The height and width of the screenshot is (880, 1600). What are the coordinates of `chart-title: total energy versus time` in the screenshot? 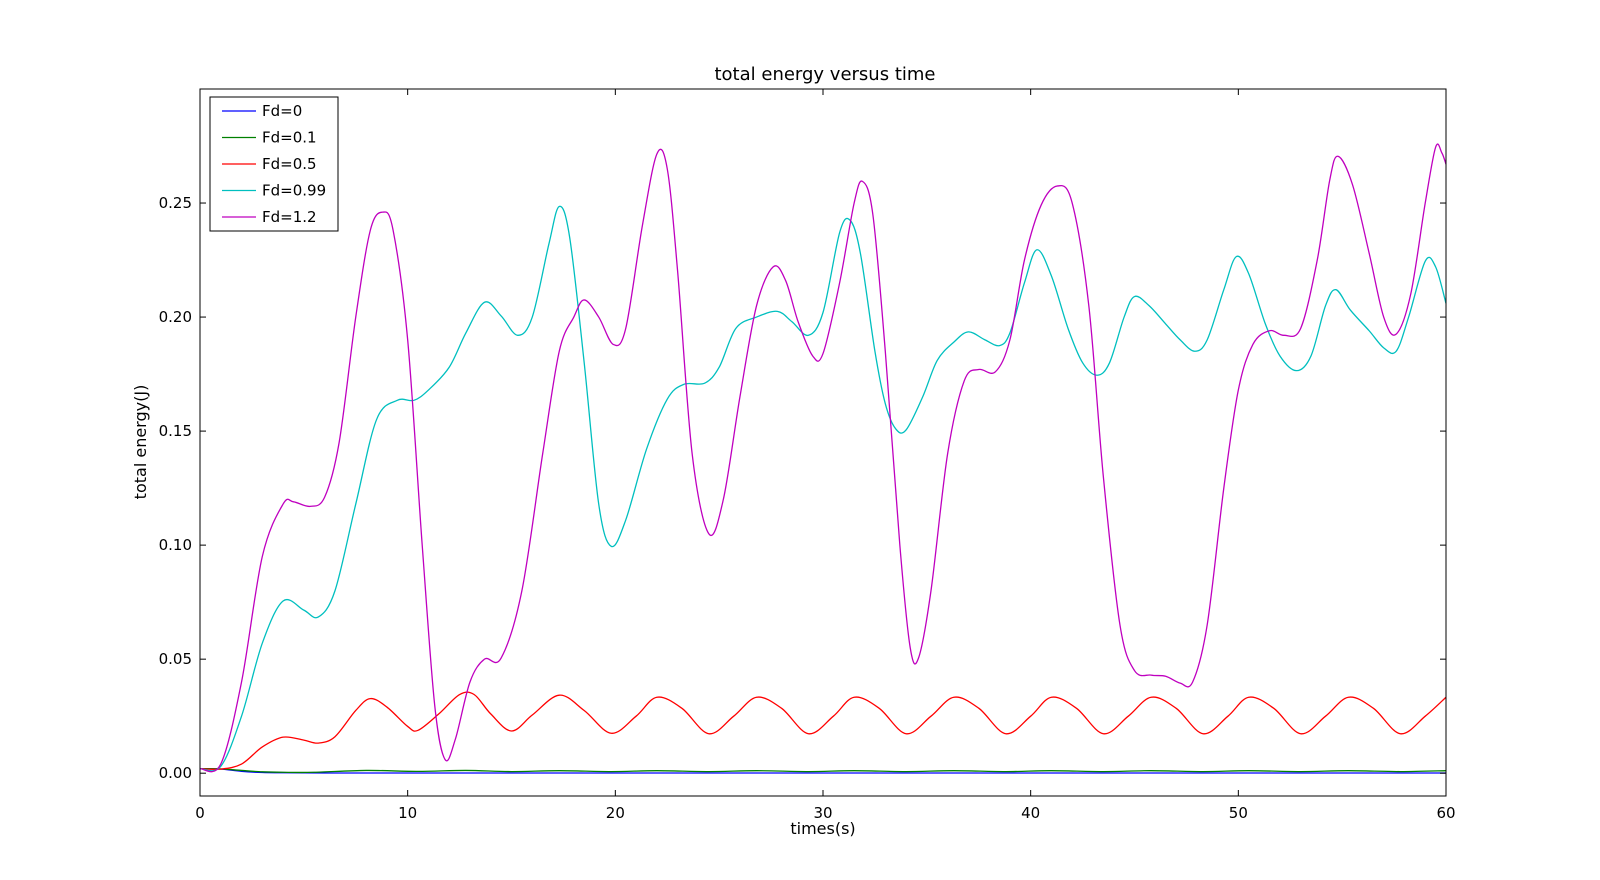 It's located at (824, 74).